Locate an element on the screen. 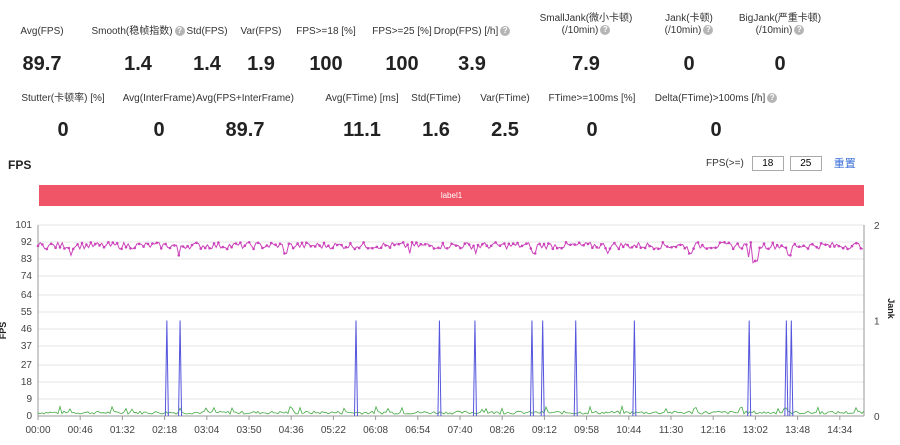  x-tick-label: 05:22 is located at coordinates (333, 430).